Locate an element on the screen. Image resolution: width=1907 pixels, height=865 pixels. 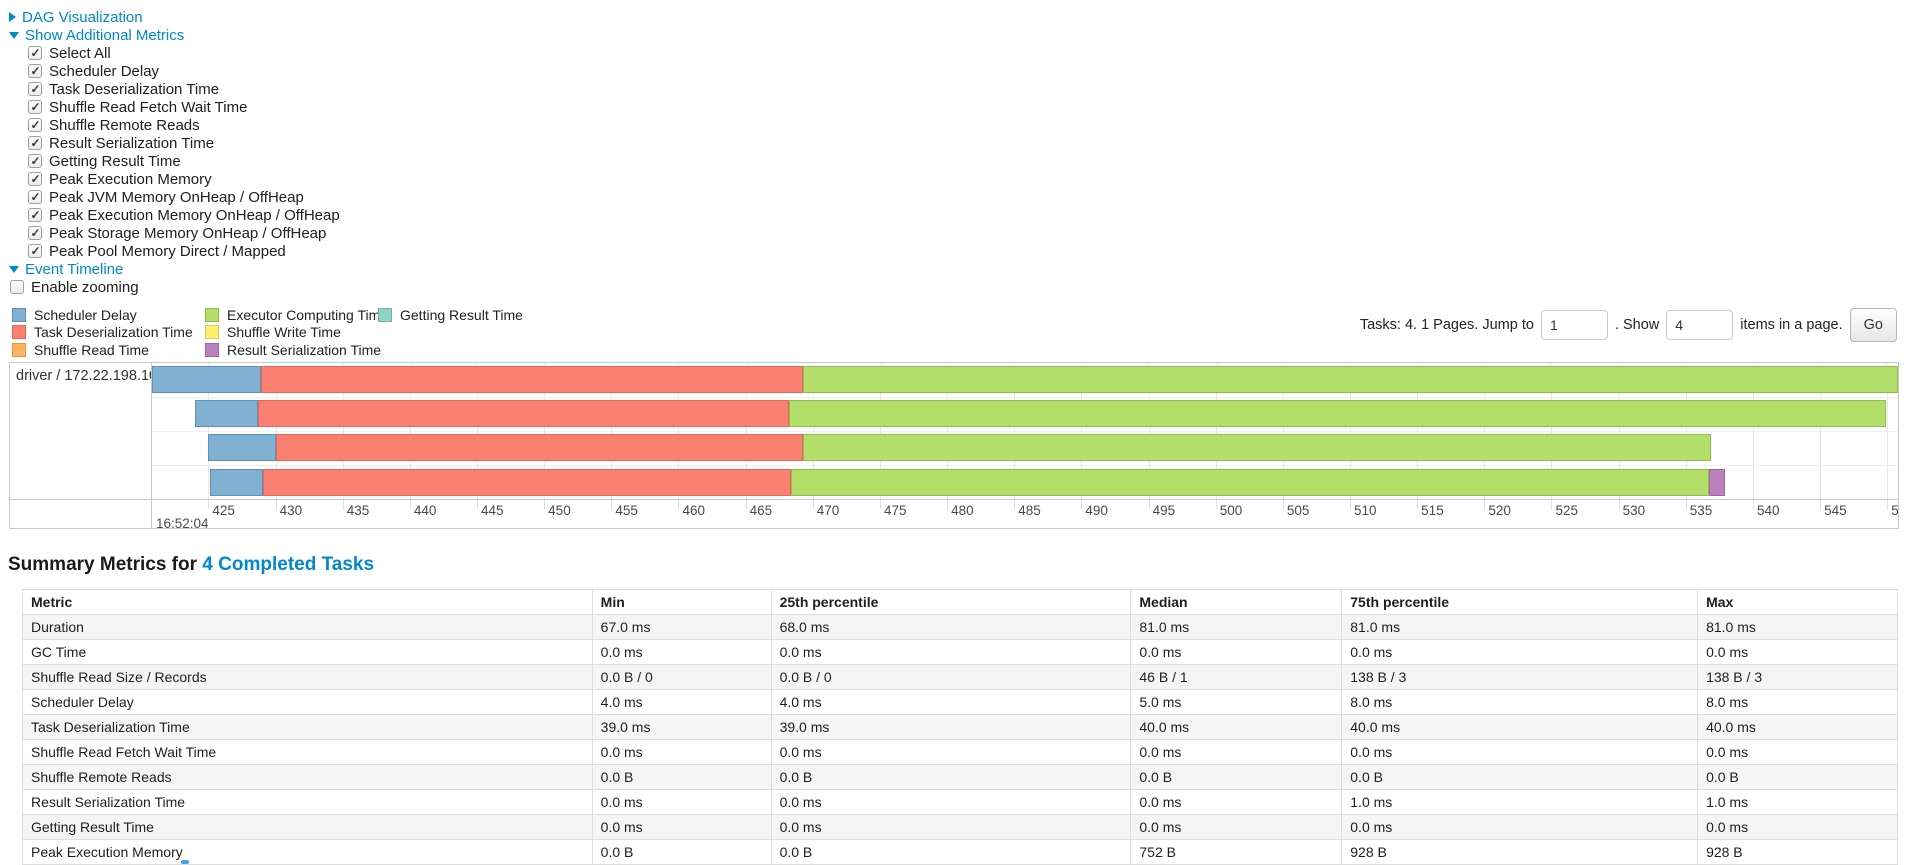
go-button: Go is located at coordinates (1873, 325).